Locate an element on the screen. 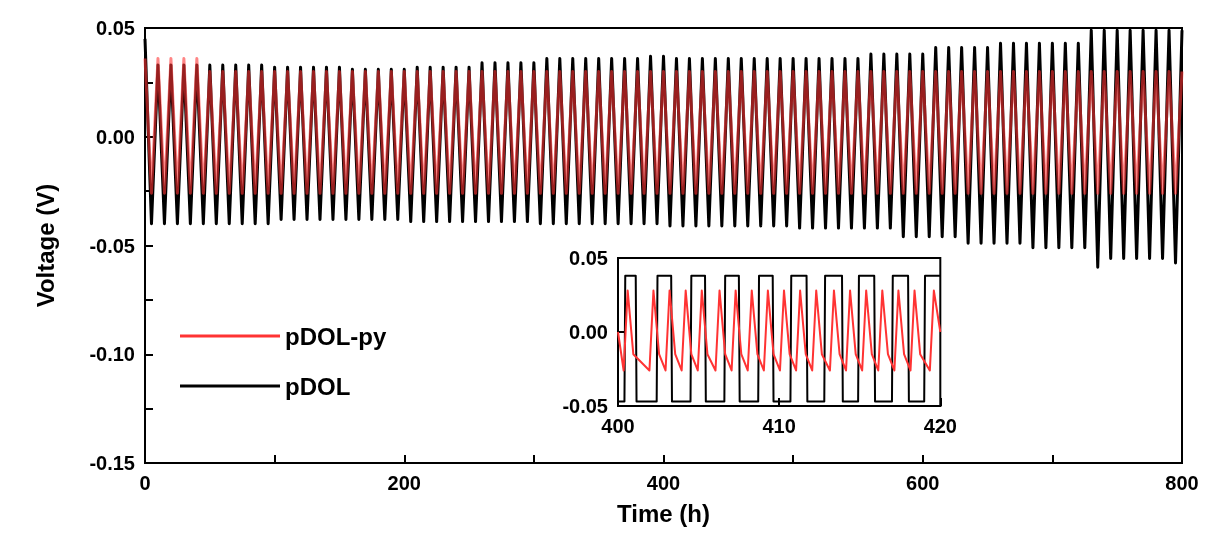  legend-label: pDOL is located at coordinates (318, 386).